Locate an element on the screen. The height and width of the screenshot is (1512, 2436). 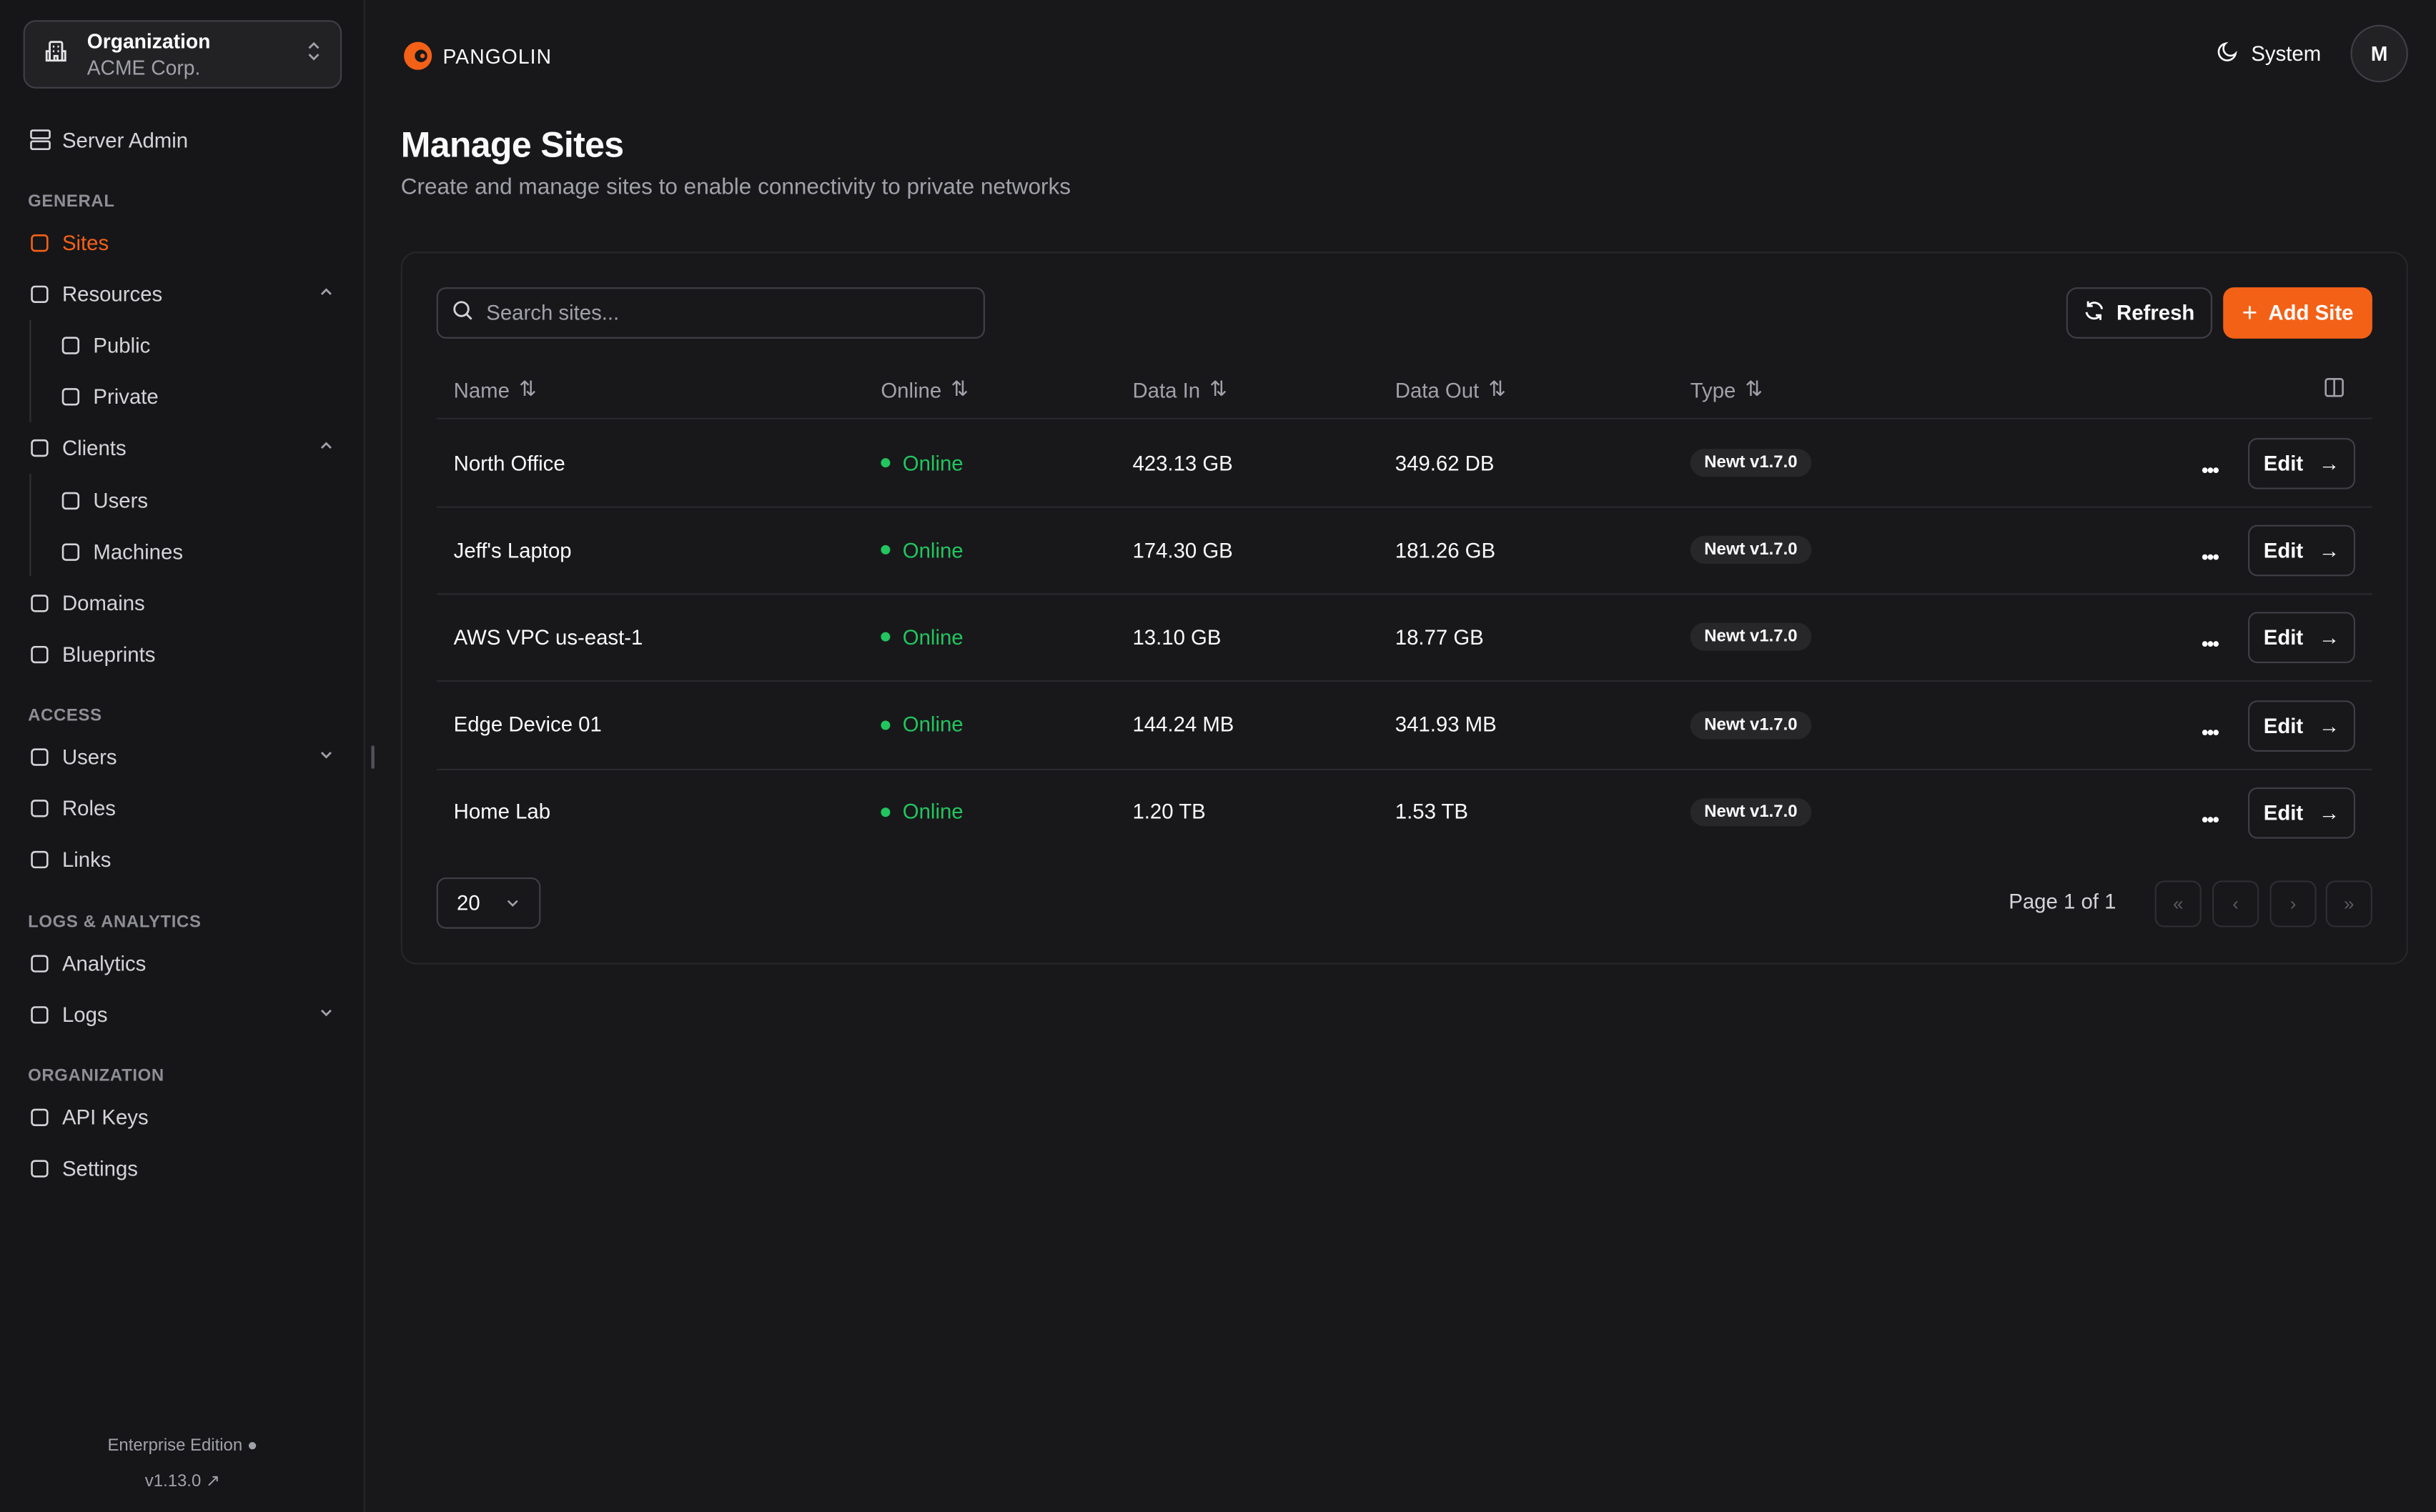
sidebar-item-sites: Sites is located at coordinates (182, 242).